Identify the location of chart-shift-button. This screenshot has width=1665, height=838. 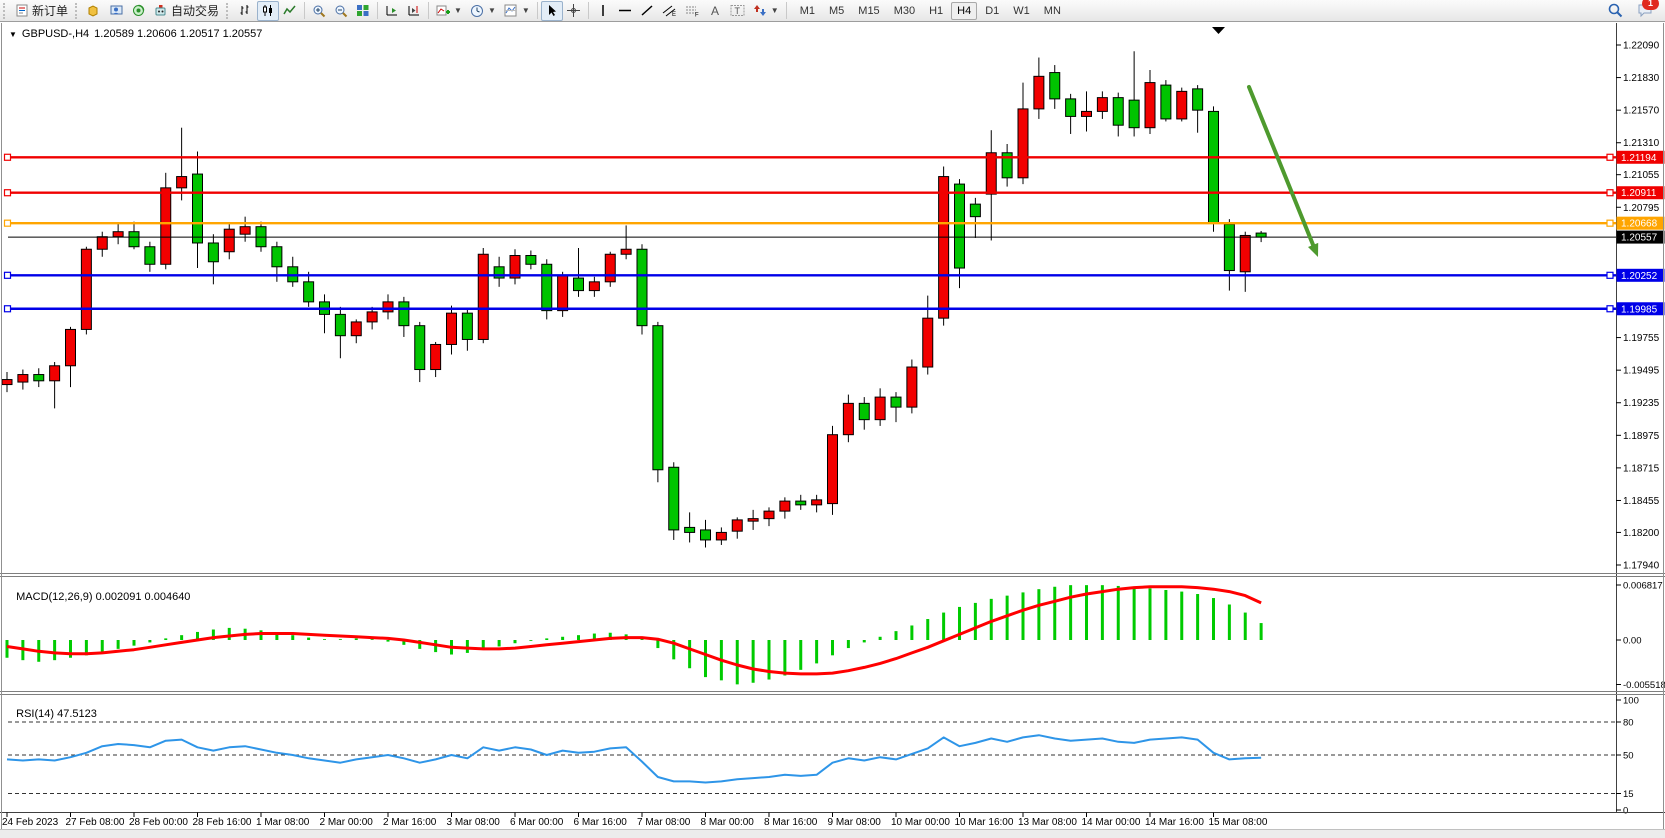
(414, 11).